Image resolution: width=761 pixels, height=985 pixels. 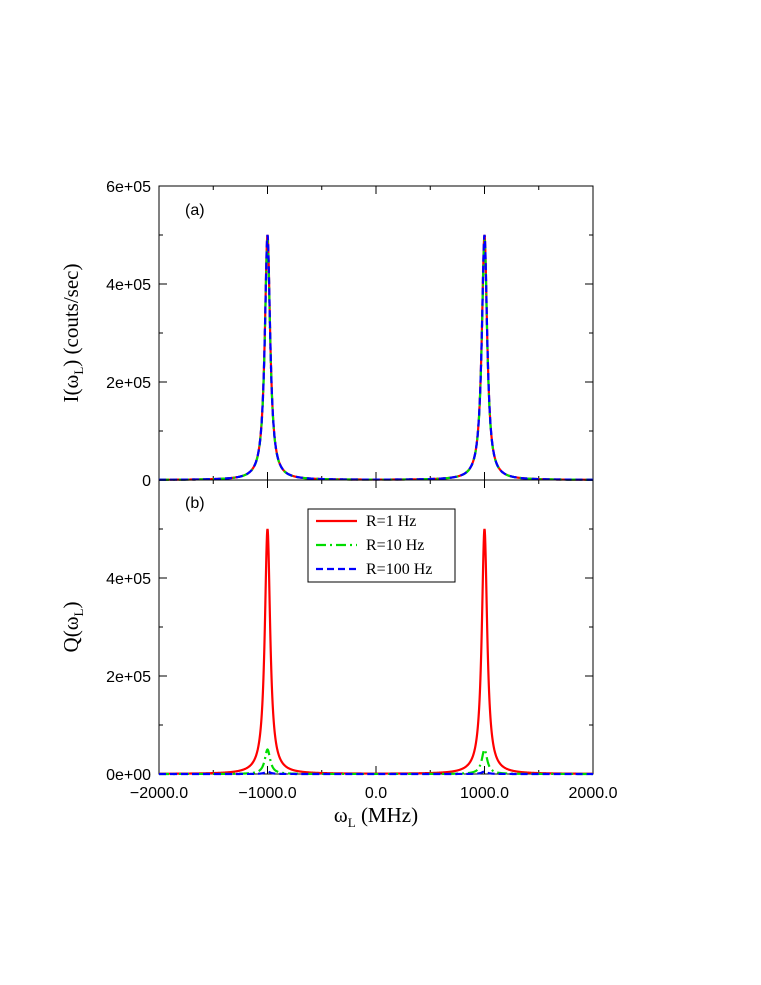 I want to click on panel-a-y-axis-title: I(ωL) (couts/sec), so click(x=72, y=333).